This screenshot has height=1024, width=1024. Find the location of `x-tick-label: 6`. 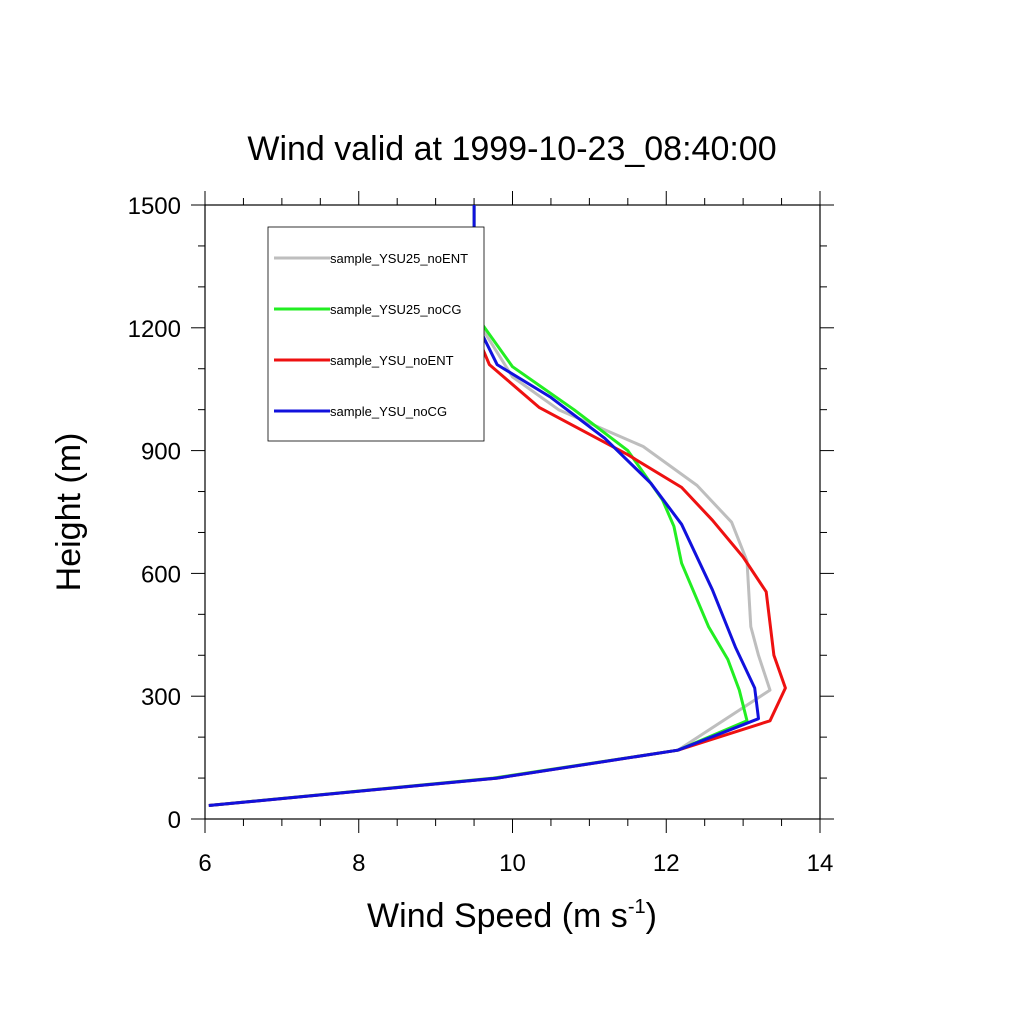

x-tick-label: 6 is located at coordinates (204, 863).